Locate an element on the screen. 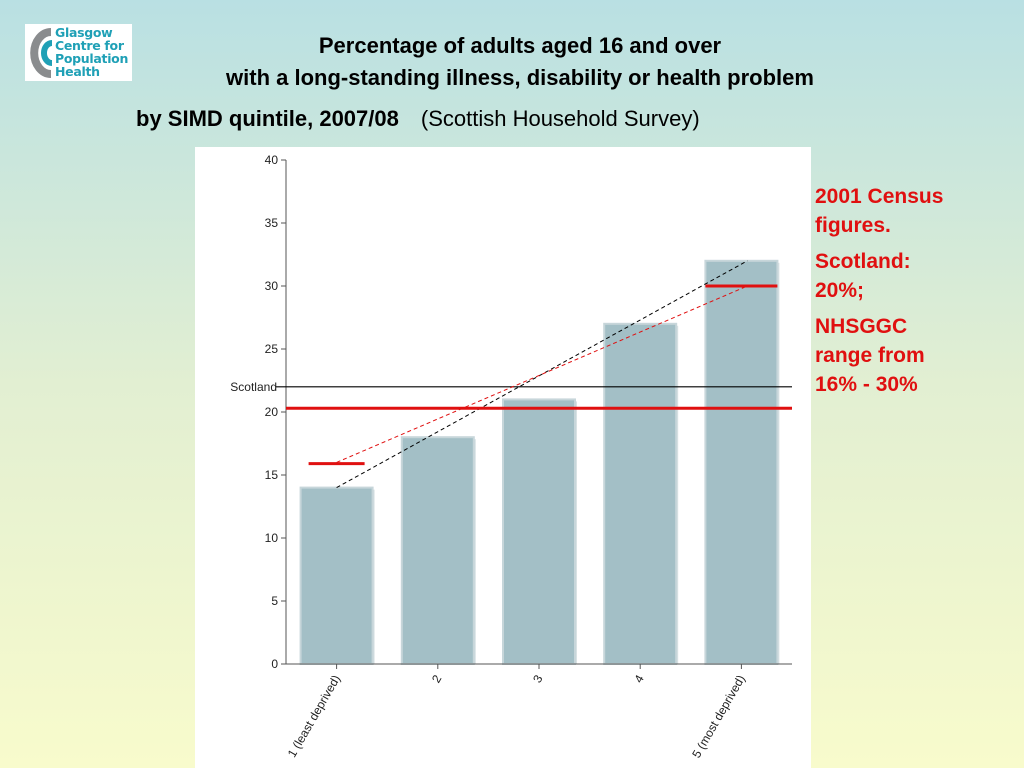 The width and height of the screenshot is (1024, 768). y-tick-label: 5 is located at coordinates (274, 601).